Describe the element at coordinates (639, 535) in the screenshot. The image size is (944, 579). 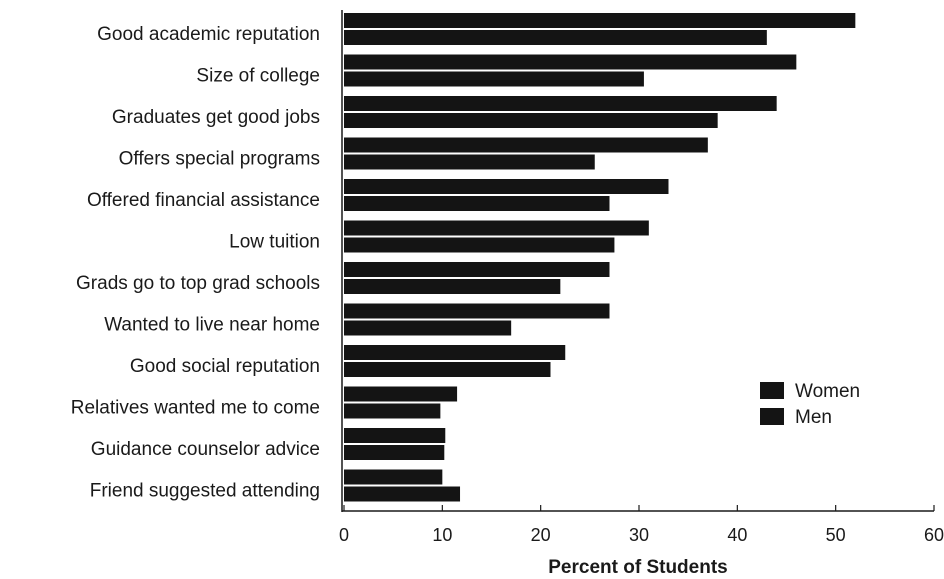
I see `x-tick-label: 30` at that location.